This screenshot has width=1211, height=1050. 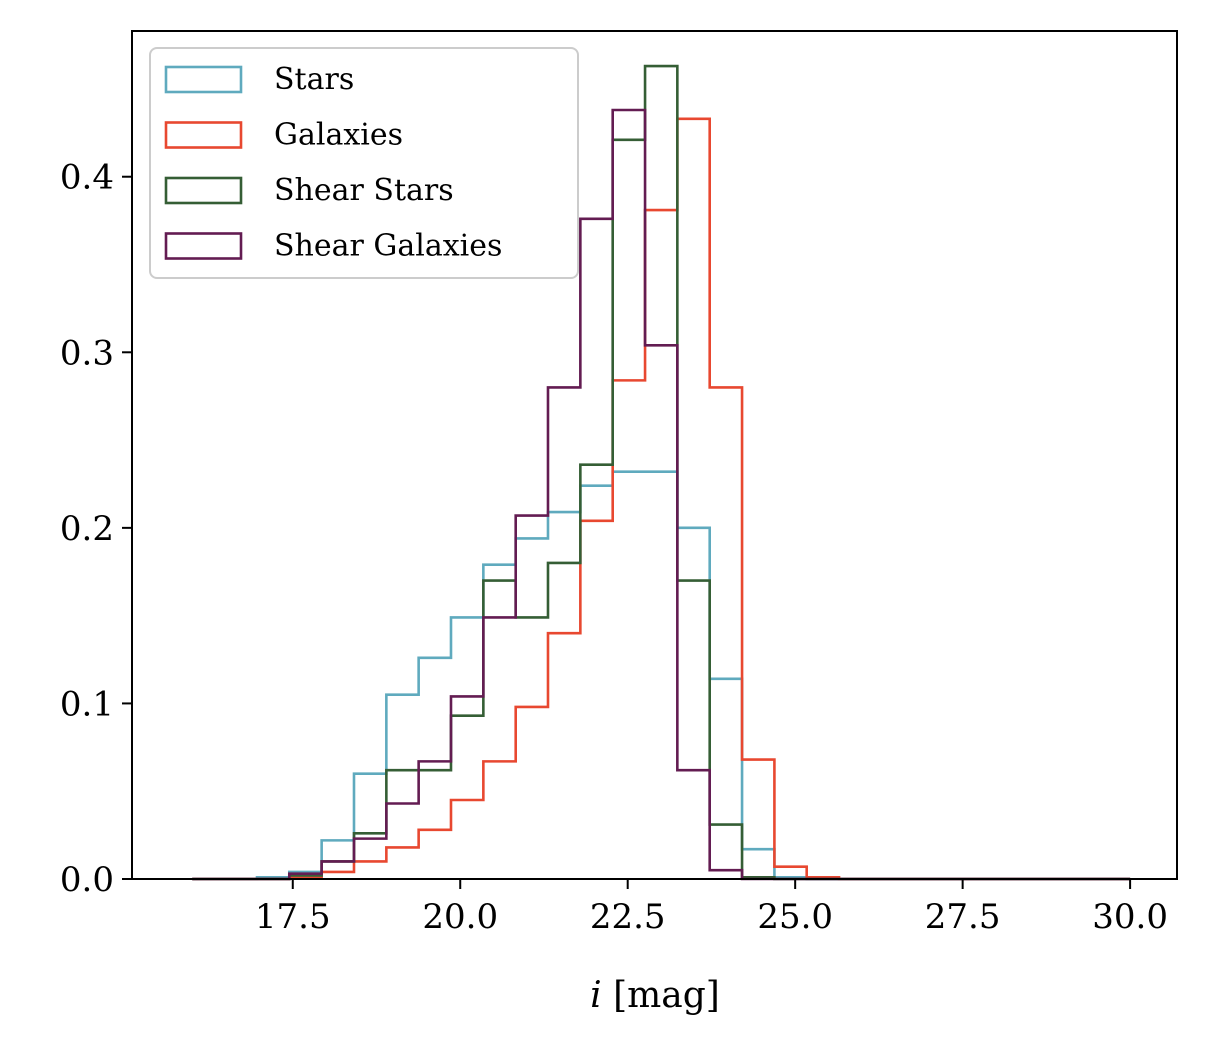 I want to click on legend-label: Stars, so click(x=314, y=79).